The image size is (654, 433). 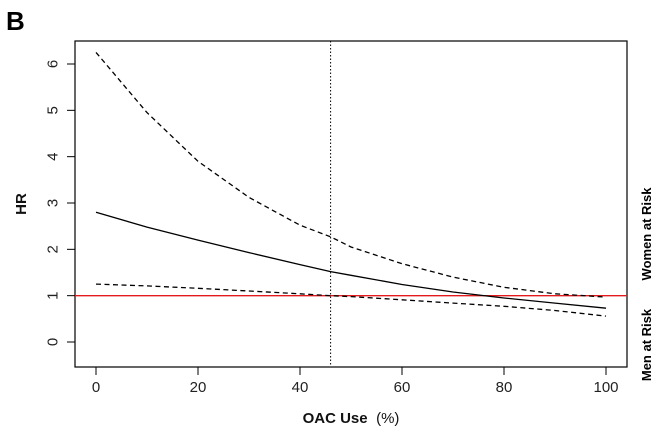 I want to click on y-tick-label: 6, so click(x=53, y=64).